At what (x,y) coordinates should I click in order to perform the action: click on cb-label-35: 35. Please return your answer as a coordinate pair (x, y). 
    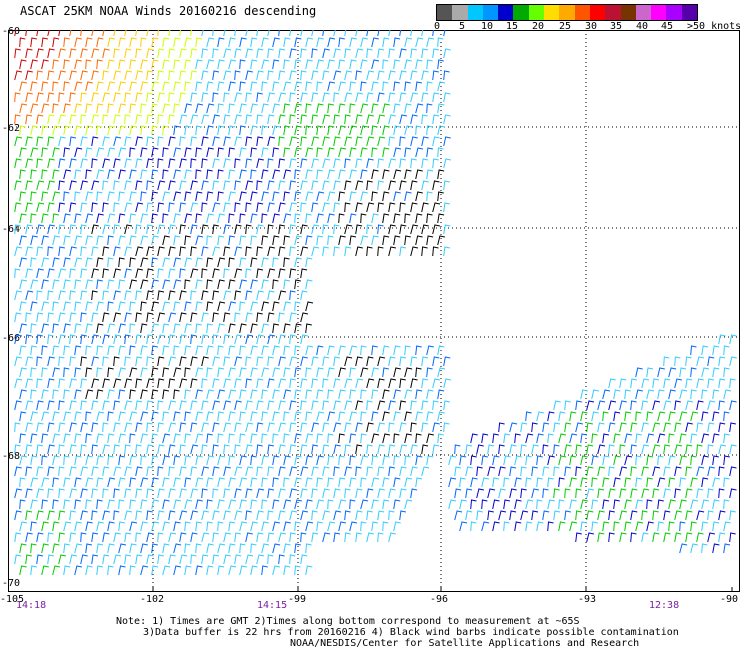
    Looking at the image, I should click on (616, 26).